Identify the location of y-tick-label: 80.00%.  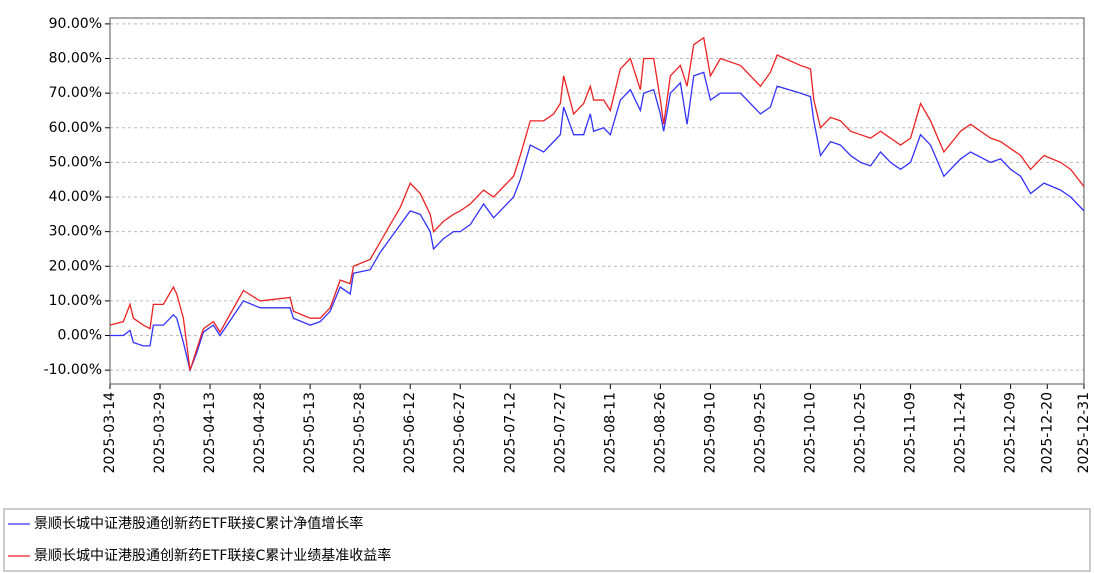
(75, 59).